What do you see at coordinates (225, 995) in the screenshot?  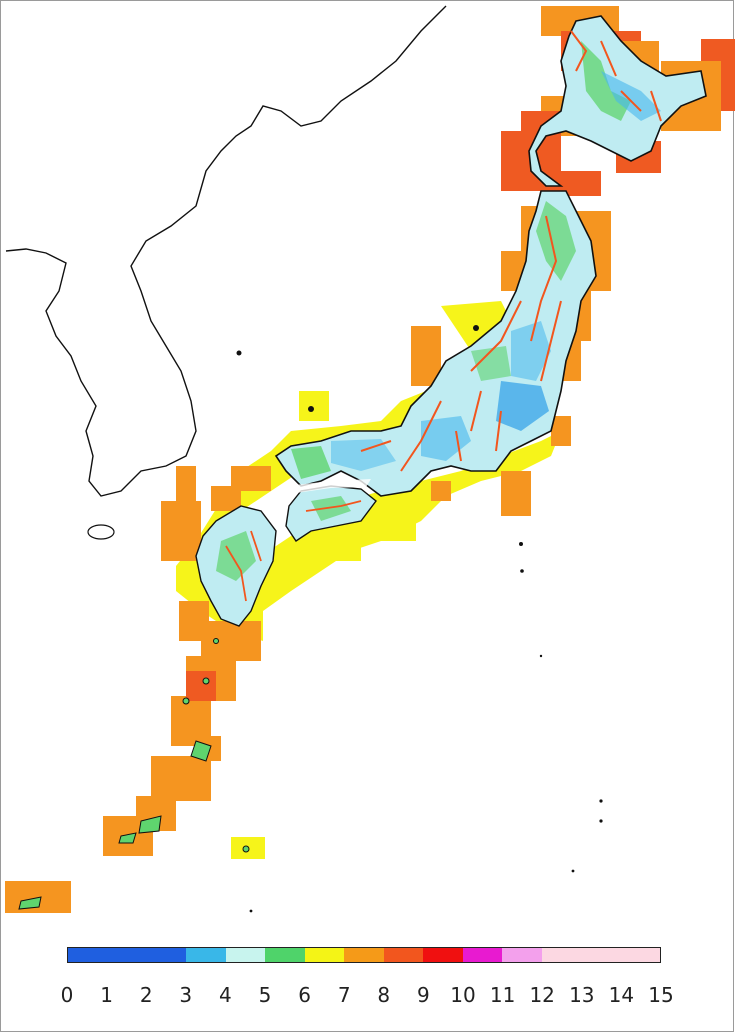 I see `colorbar-tick-label: 4` at bounding box center [225, 995].